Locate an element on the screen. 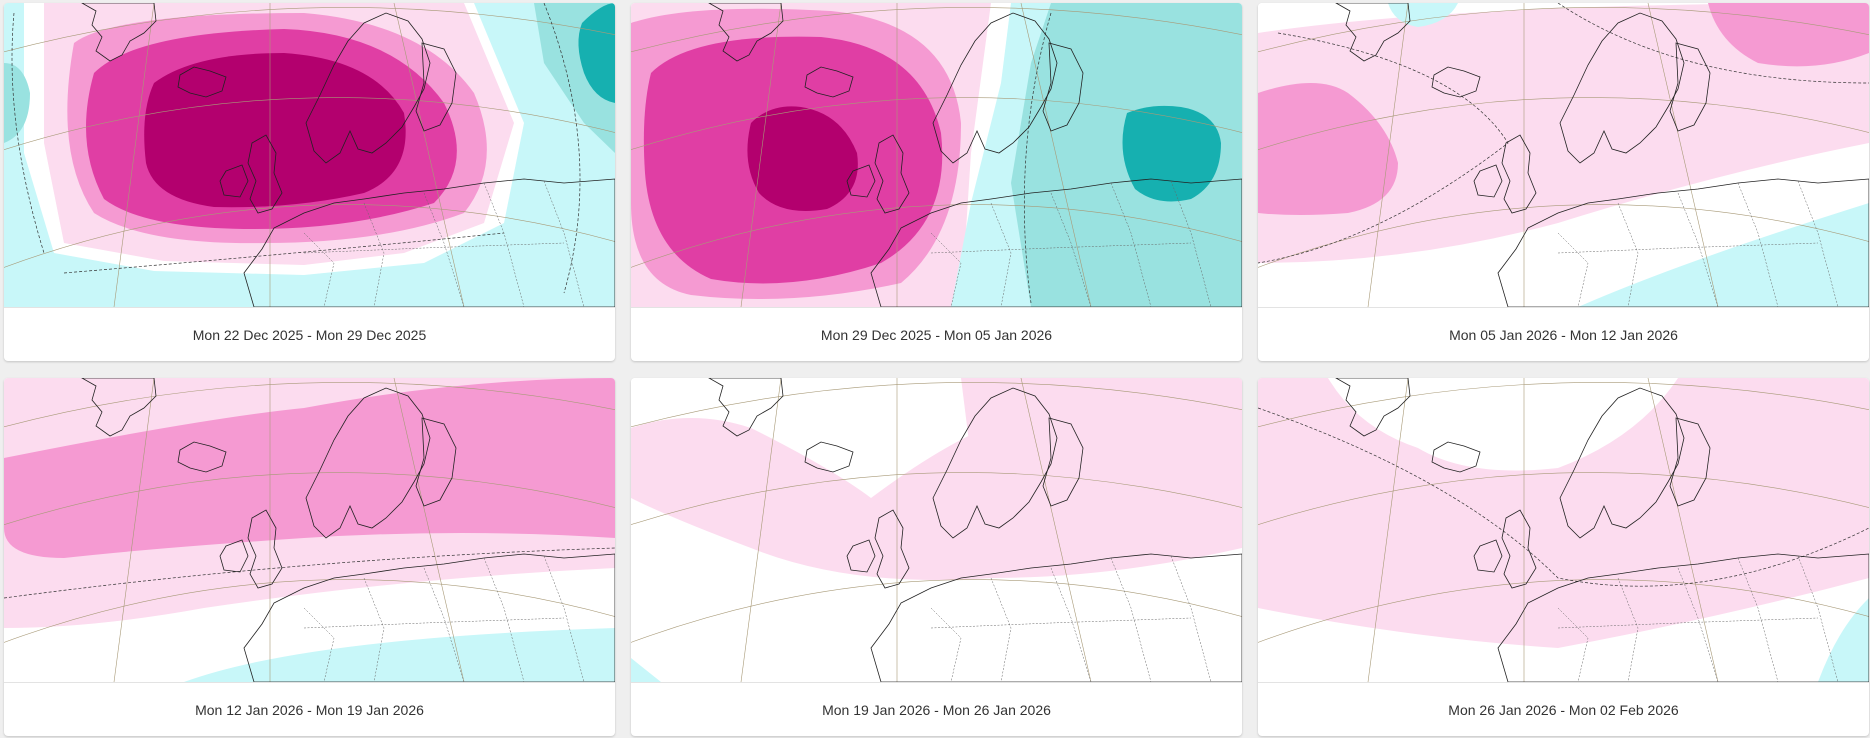 The image size is (1870, 738). coastline-layer is located at coordinates (348, 155).